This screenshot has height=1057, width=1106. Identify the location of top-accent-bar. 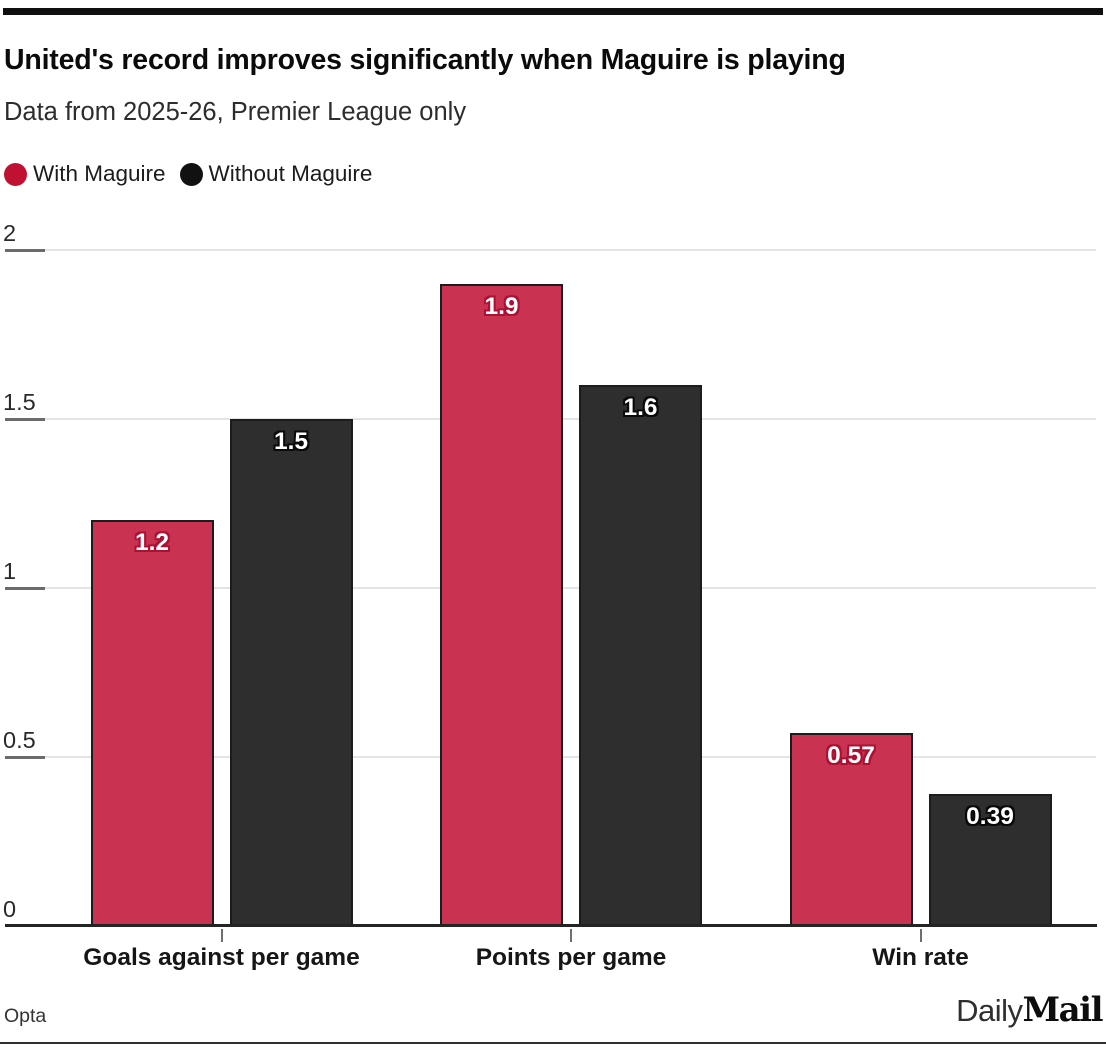
(553, 11).